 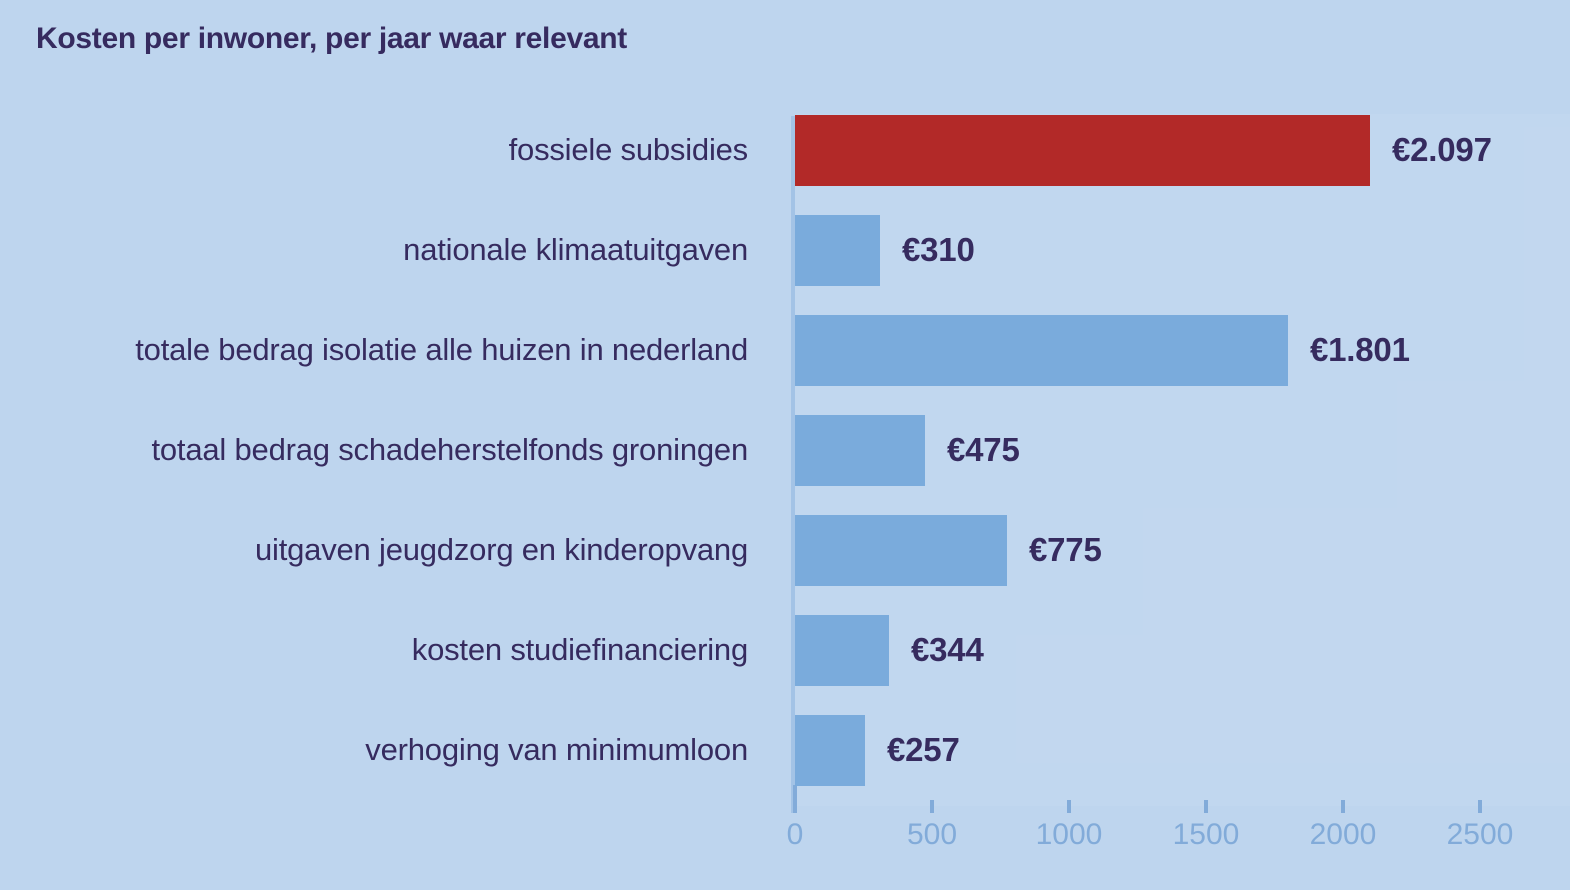 What do you see at coordinates (501, 549) in the screenshot?
I see `category-label: uitgaven jeugdzorg en kinderopvang` at bounding box center [501, 549].